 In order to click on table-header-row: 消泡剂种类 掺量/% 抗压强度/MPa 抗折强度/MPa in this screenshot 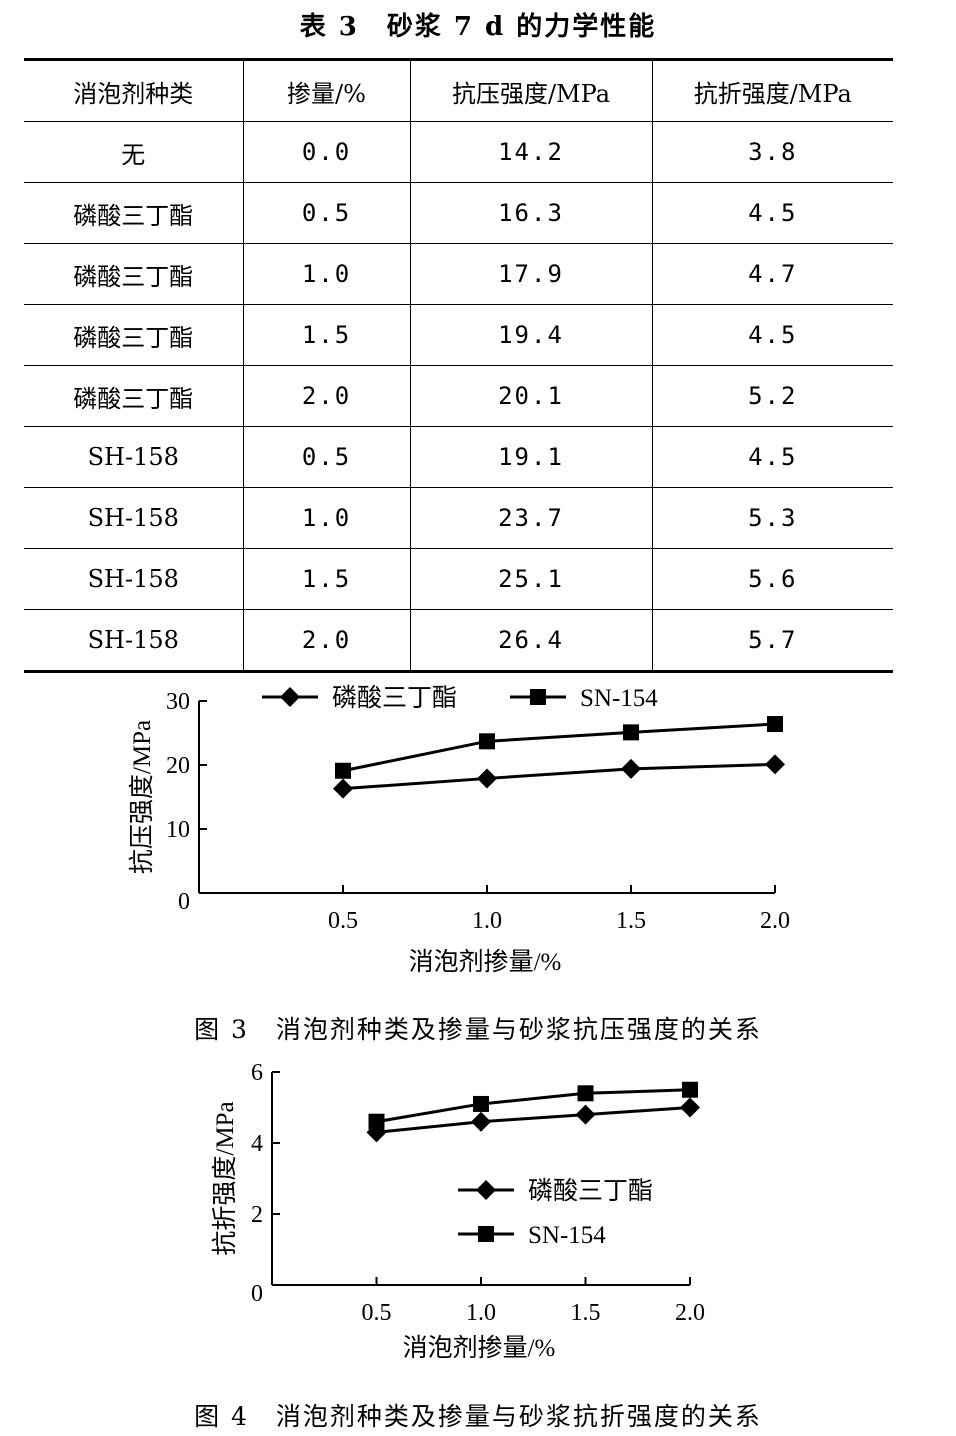, I will do `click(458, 90)`.